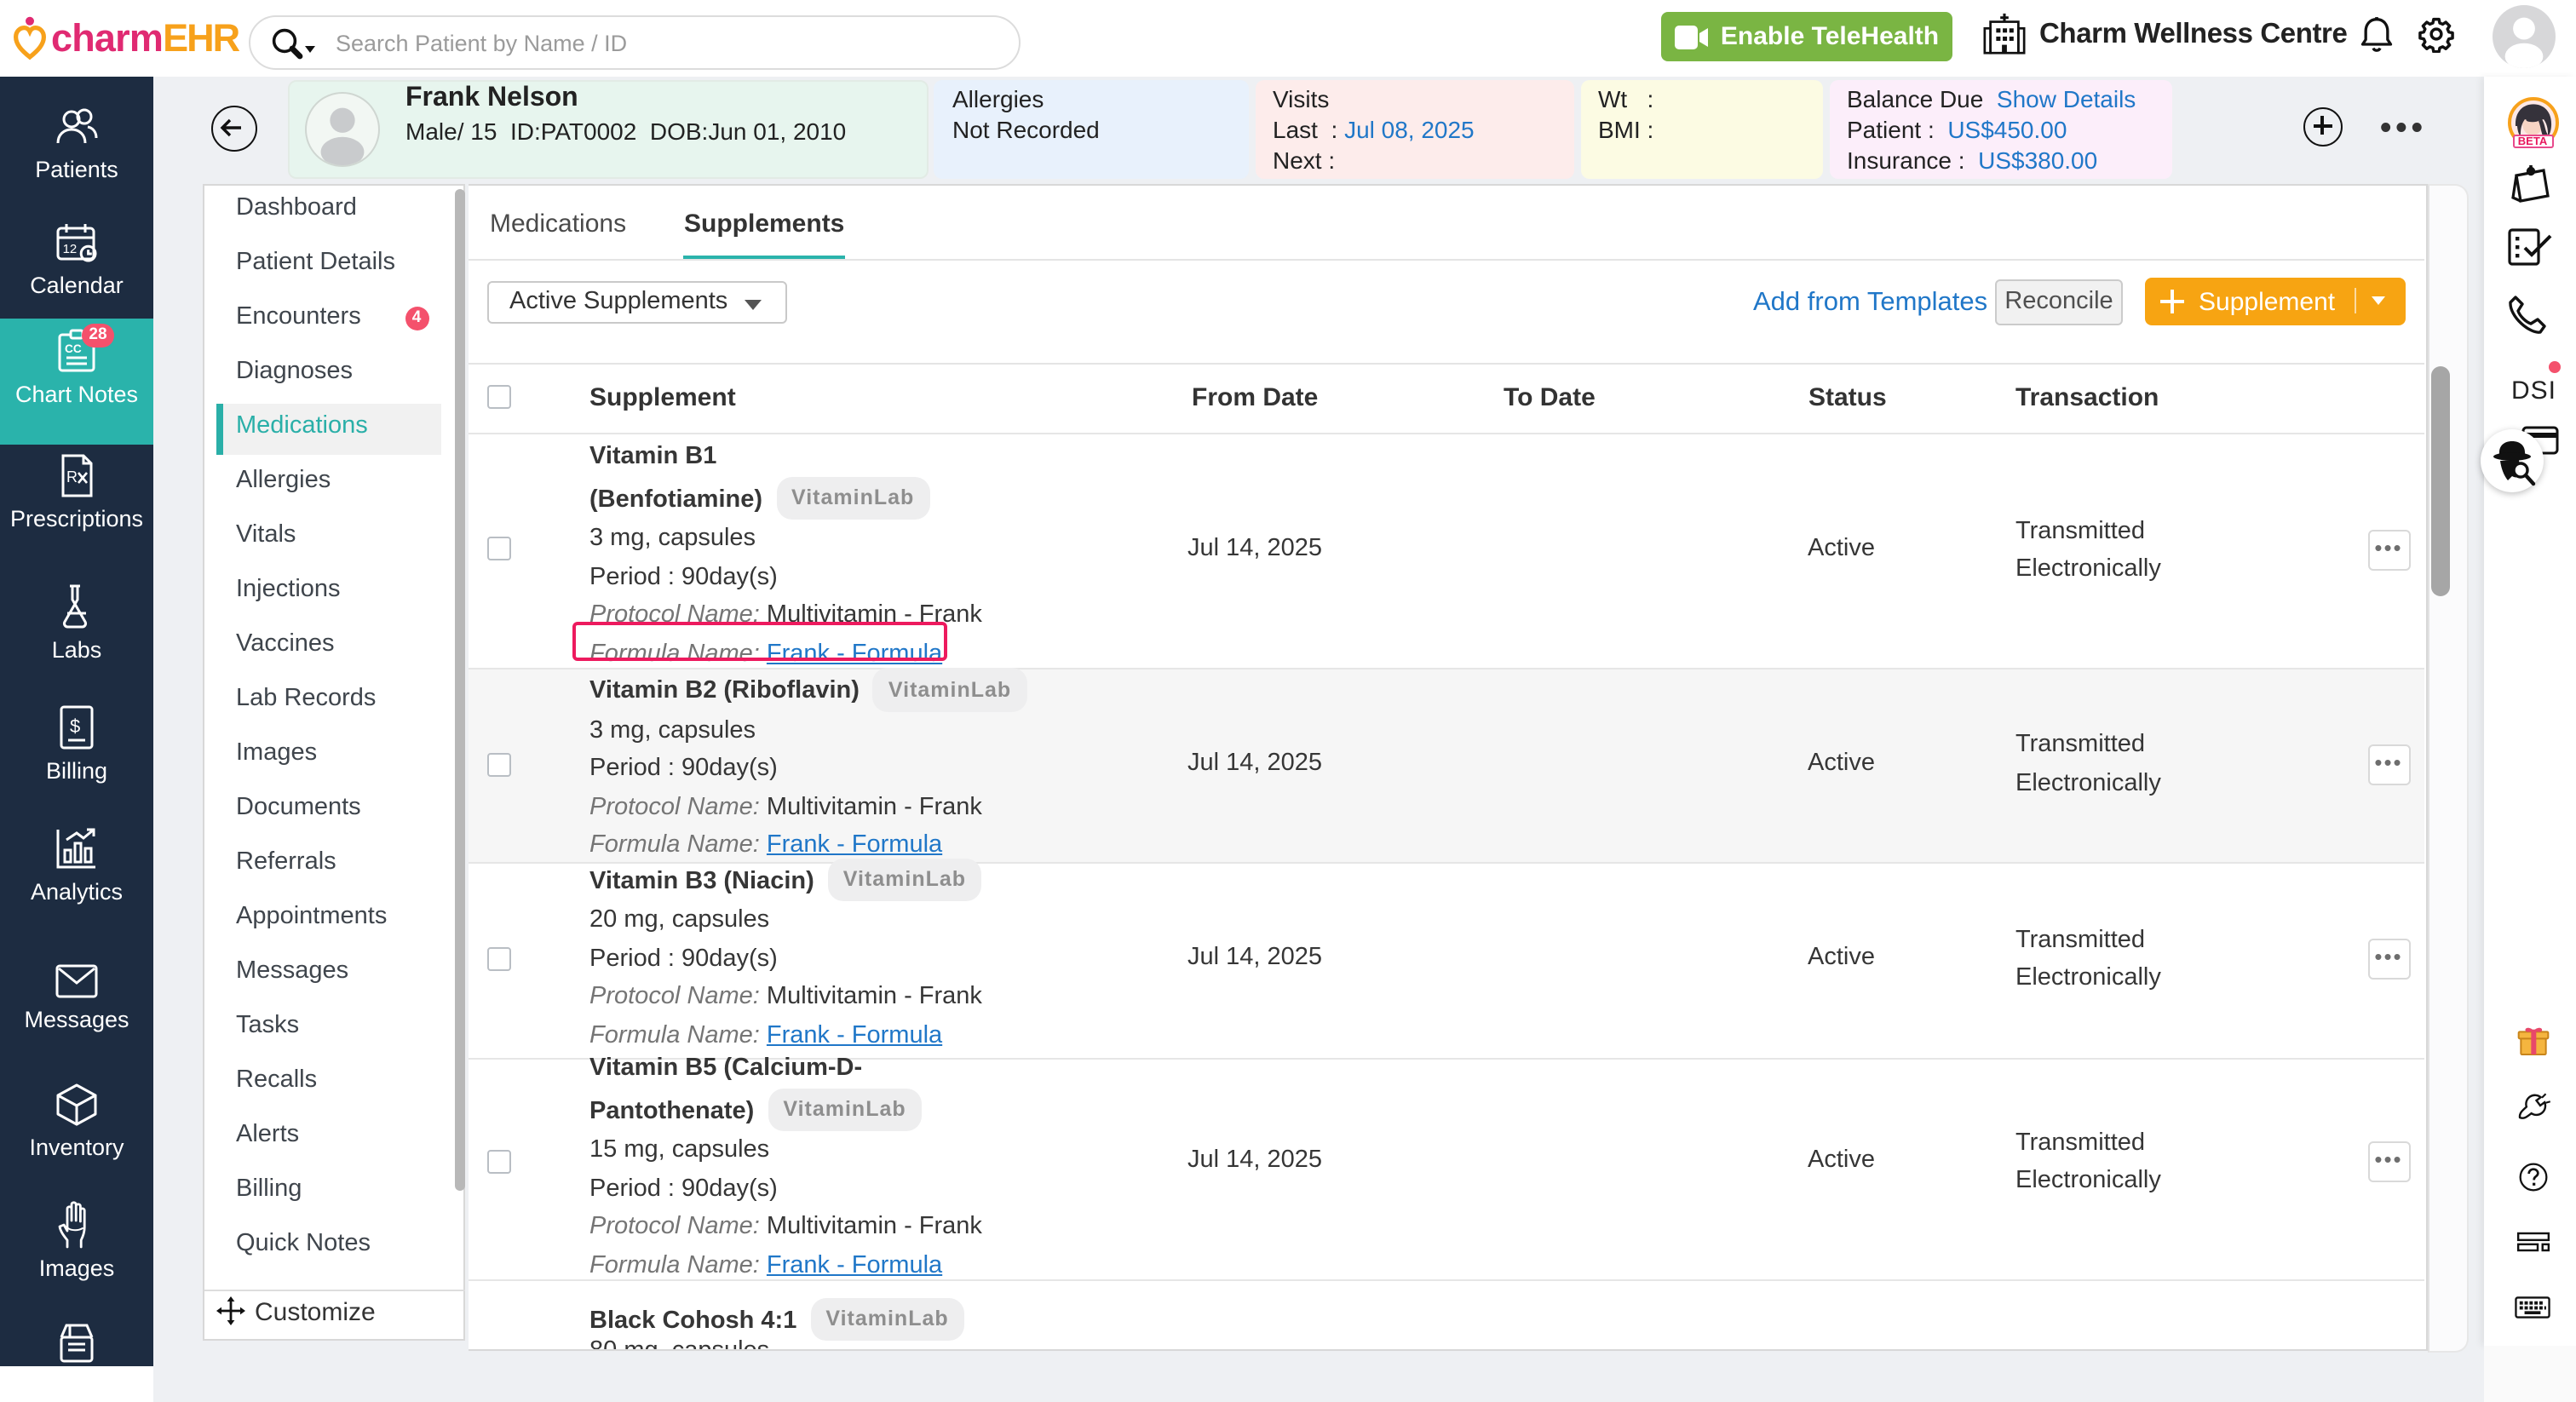 The height and width of the screenshot is (1402, 2576). I want to click on svg-text: 12, so click(71, 249).